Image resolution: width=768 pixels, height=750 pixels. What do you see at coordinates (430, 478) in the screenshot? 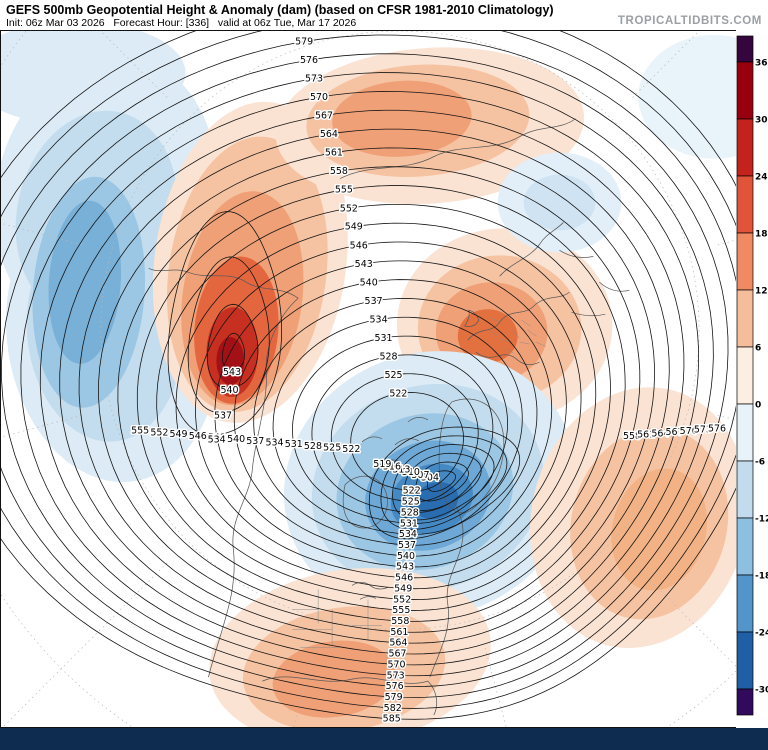
I see `contour-label: 504` at bounding box center [430, 478].